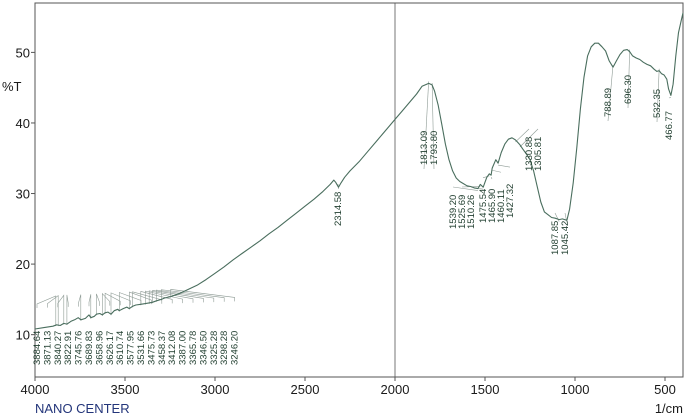  What do you see at coordinates (99, 348) in the screenshot?
I see `peak-label: 3658.96` at bounding box center [99, 348].